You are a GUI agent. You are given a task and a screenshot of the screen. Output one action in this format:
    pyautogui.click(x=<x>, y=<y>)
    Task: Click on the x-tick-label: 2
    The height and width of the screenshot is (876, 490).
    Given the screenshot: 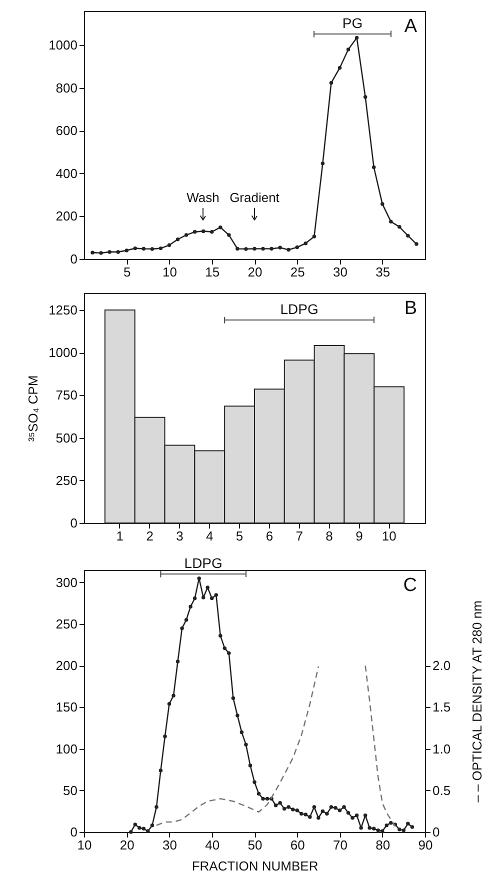 What is the action you would take?
    pyautogui.click(x=150, y=536)
    